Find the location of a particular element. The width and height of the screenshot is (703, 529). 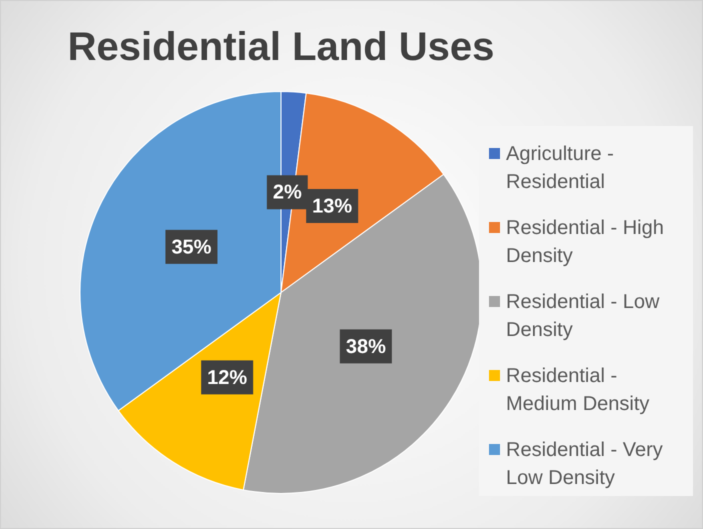

data-label: 2% is located at coordinates (287, 193).